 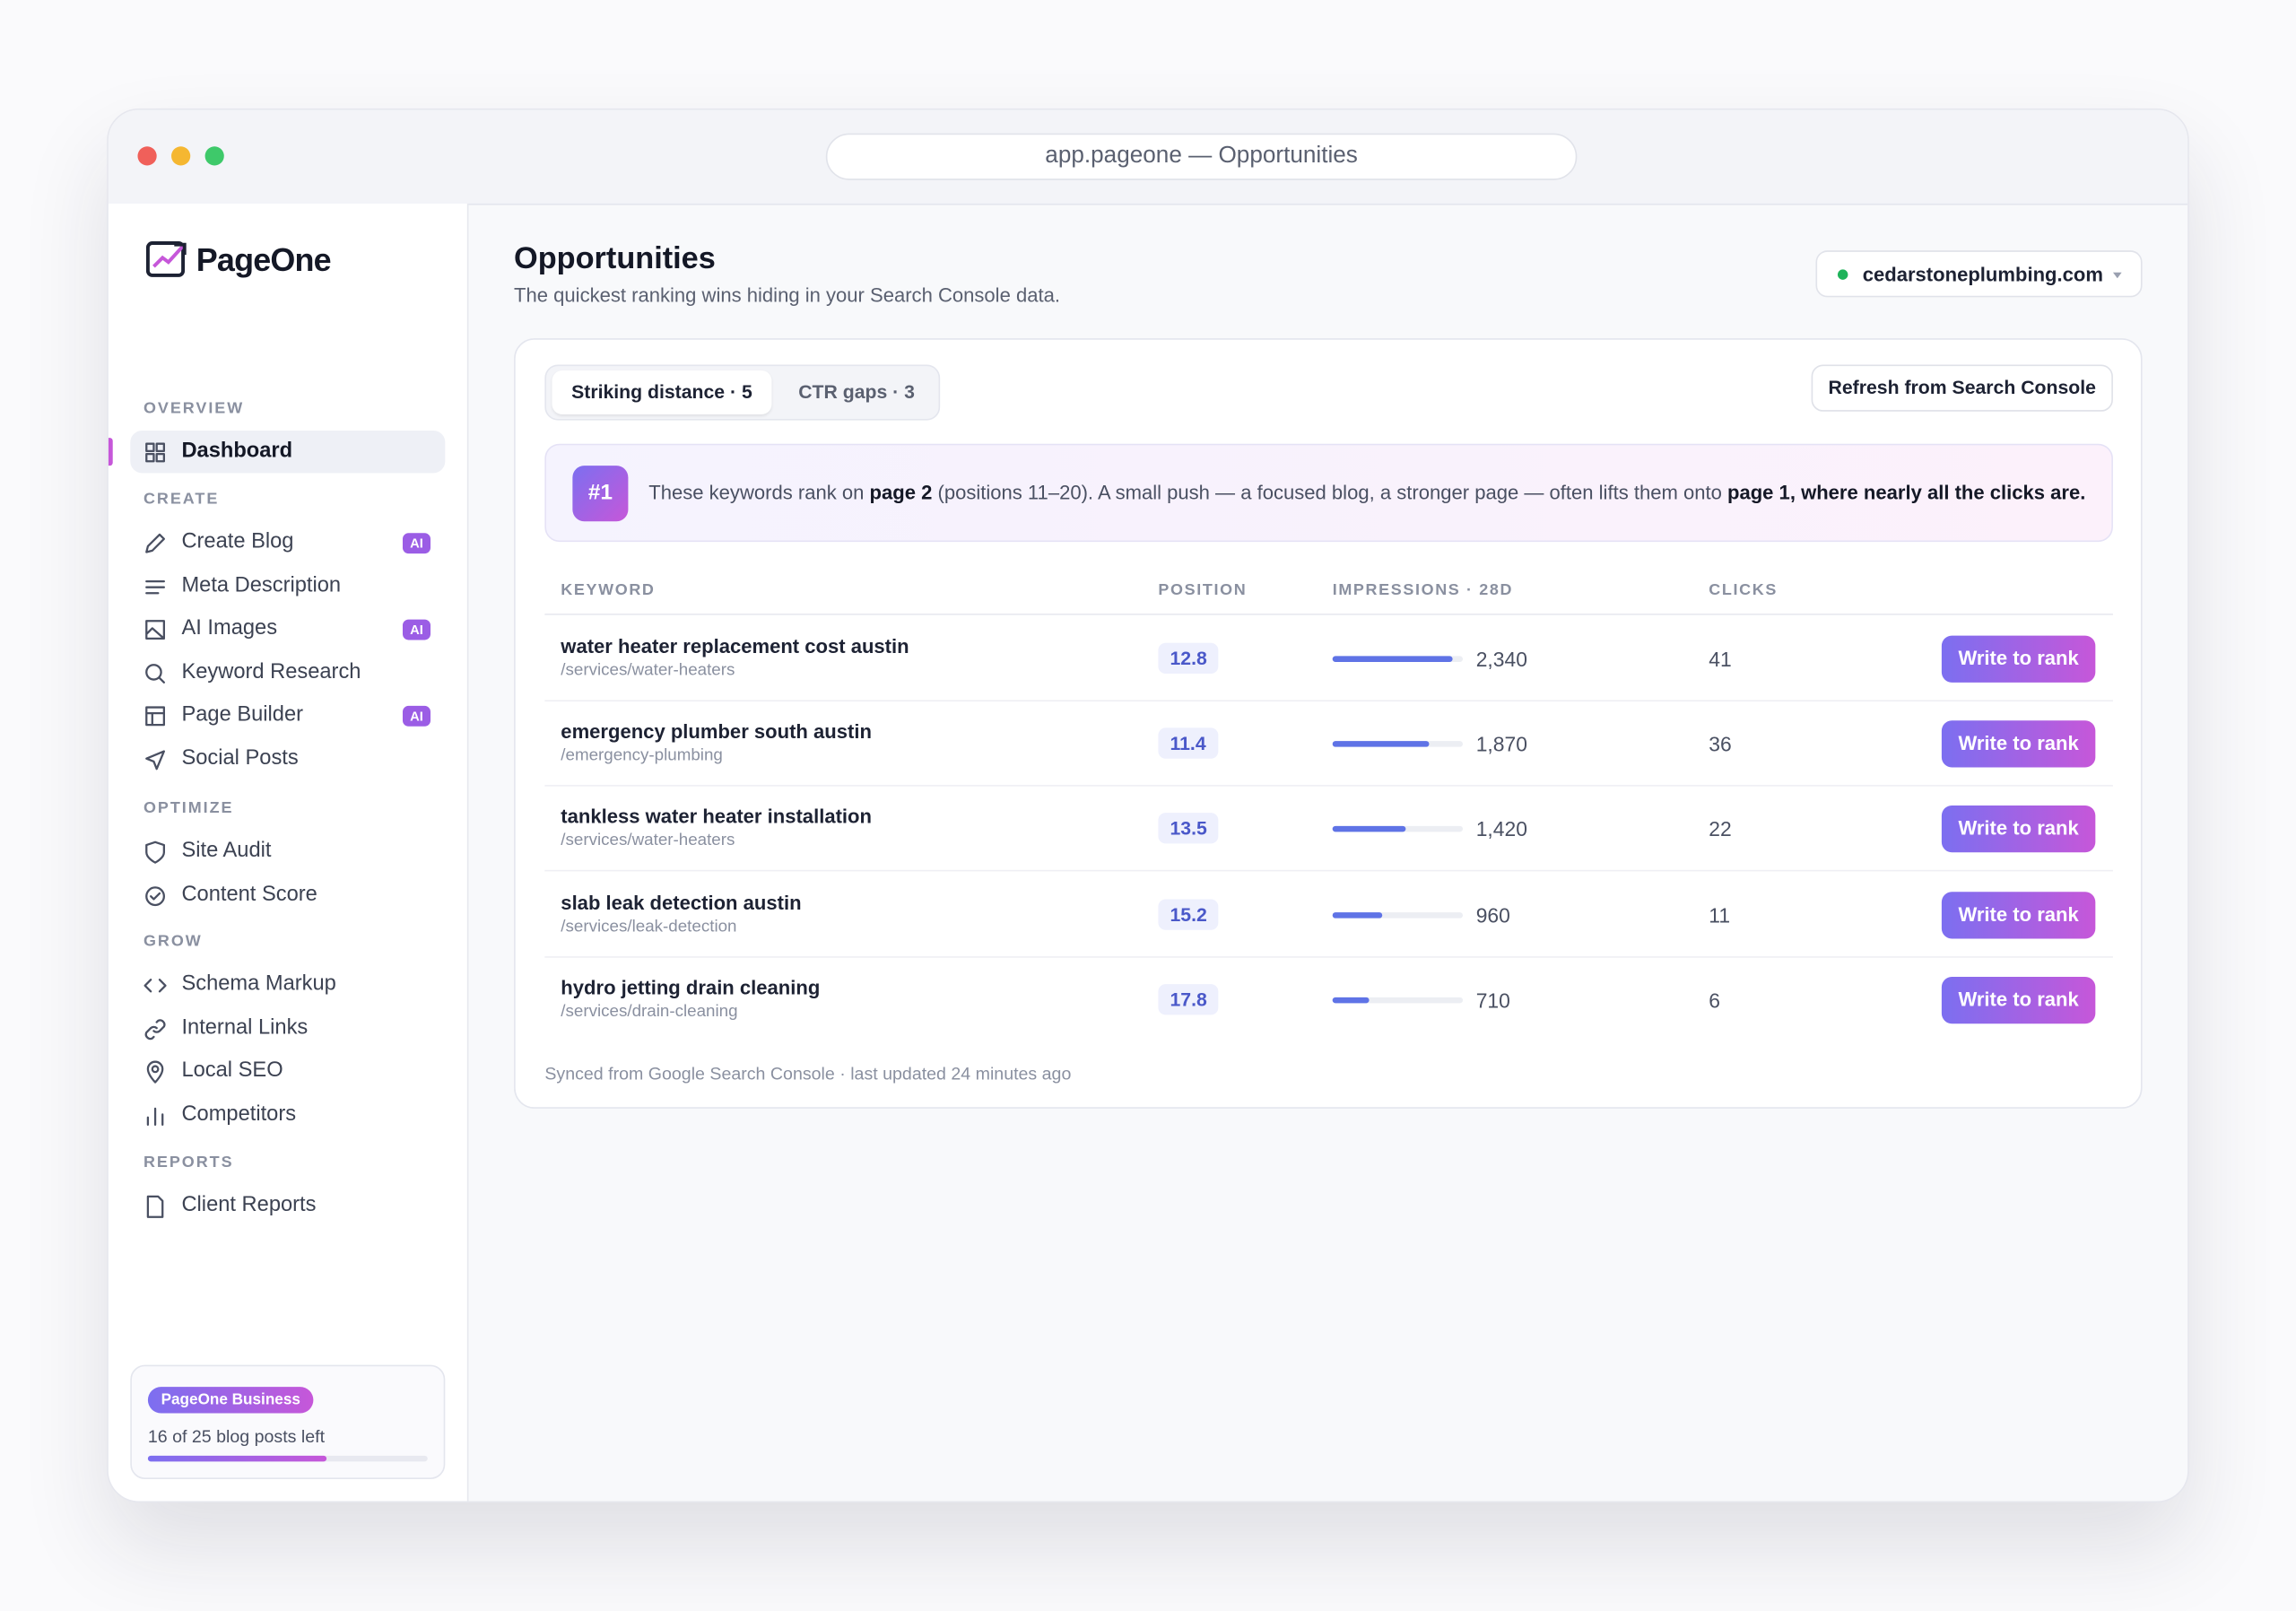 I want to click on nav-item: AI Images AI, so click(x=287, y=629).